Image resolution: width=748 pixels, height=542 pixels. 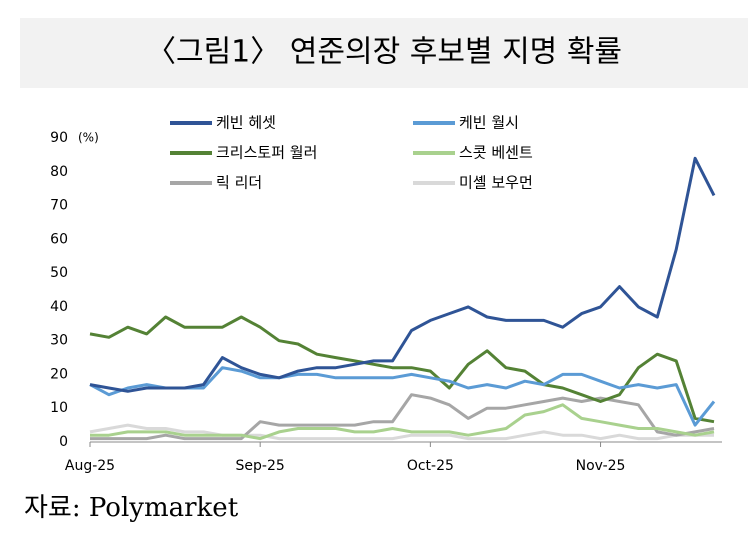 What do you see at coordinates (88, 138) in the screenshot?
I see `unit-label: (%)` at bounding box center [88, 138].